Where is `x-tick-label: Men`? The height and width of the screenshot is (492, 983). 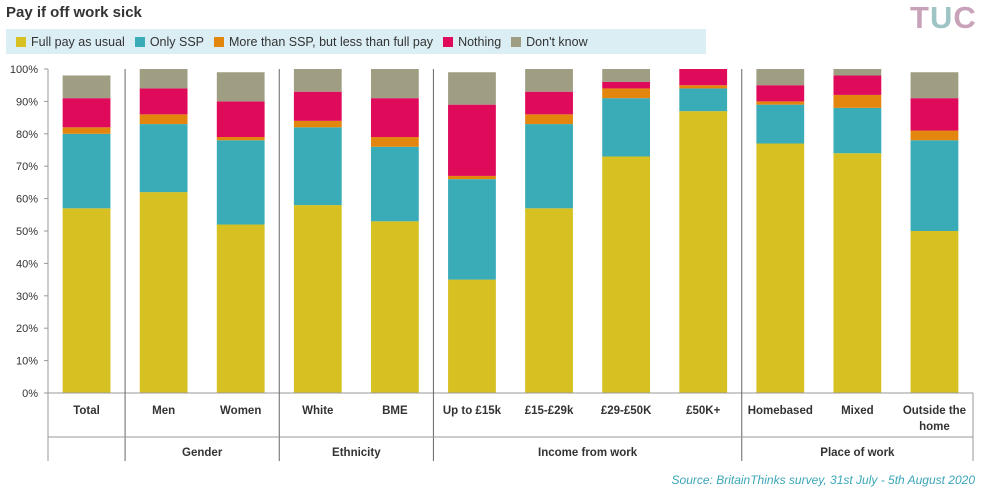
x-tick-label: Men is located at coordinates (163, 411).